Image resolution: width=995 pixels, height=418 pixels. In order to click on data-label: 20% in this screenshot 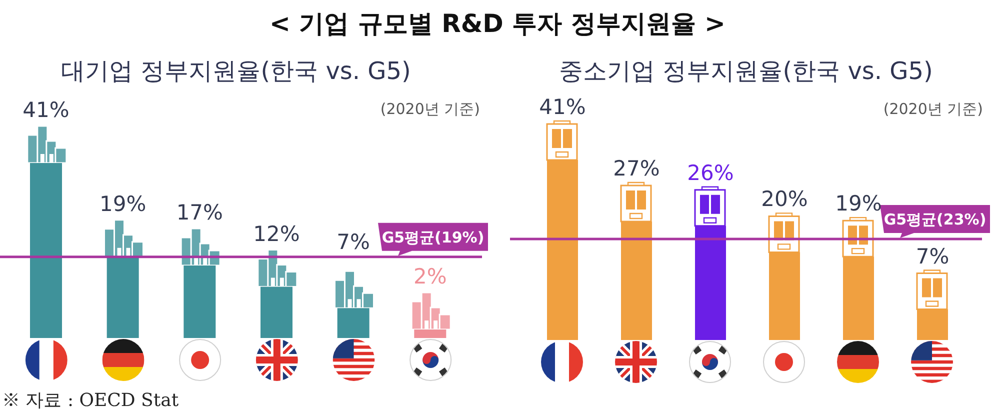, I will do `click(784, 199)`.